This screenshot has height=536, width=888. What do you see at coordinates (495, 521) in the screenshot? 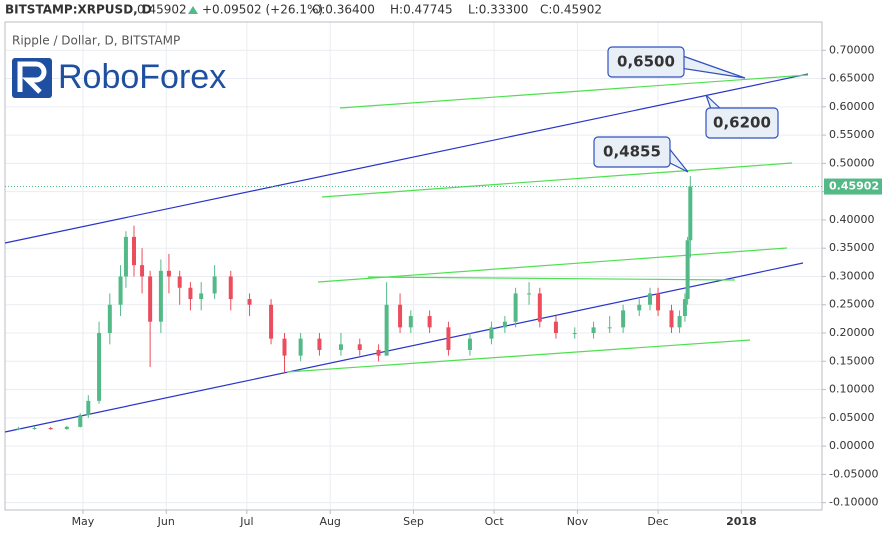
I see `x-tick-label: Oct` at bounding box center [495, 521].